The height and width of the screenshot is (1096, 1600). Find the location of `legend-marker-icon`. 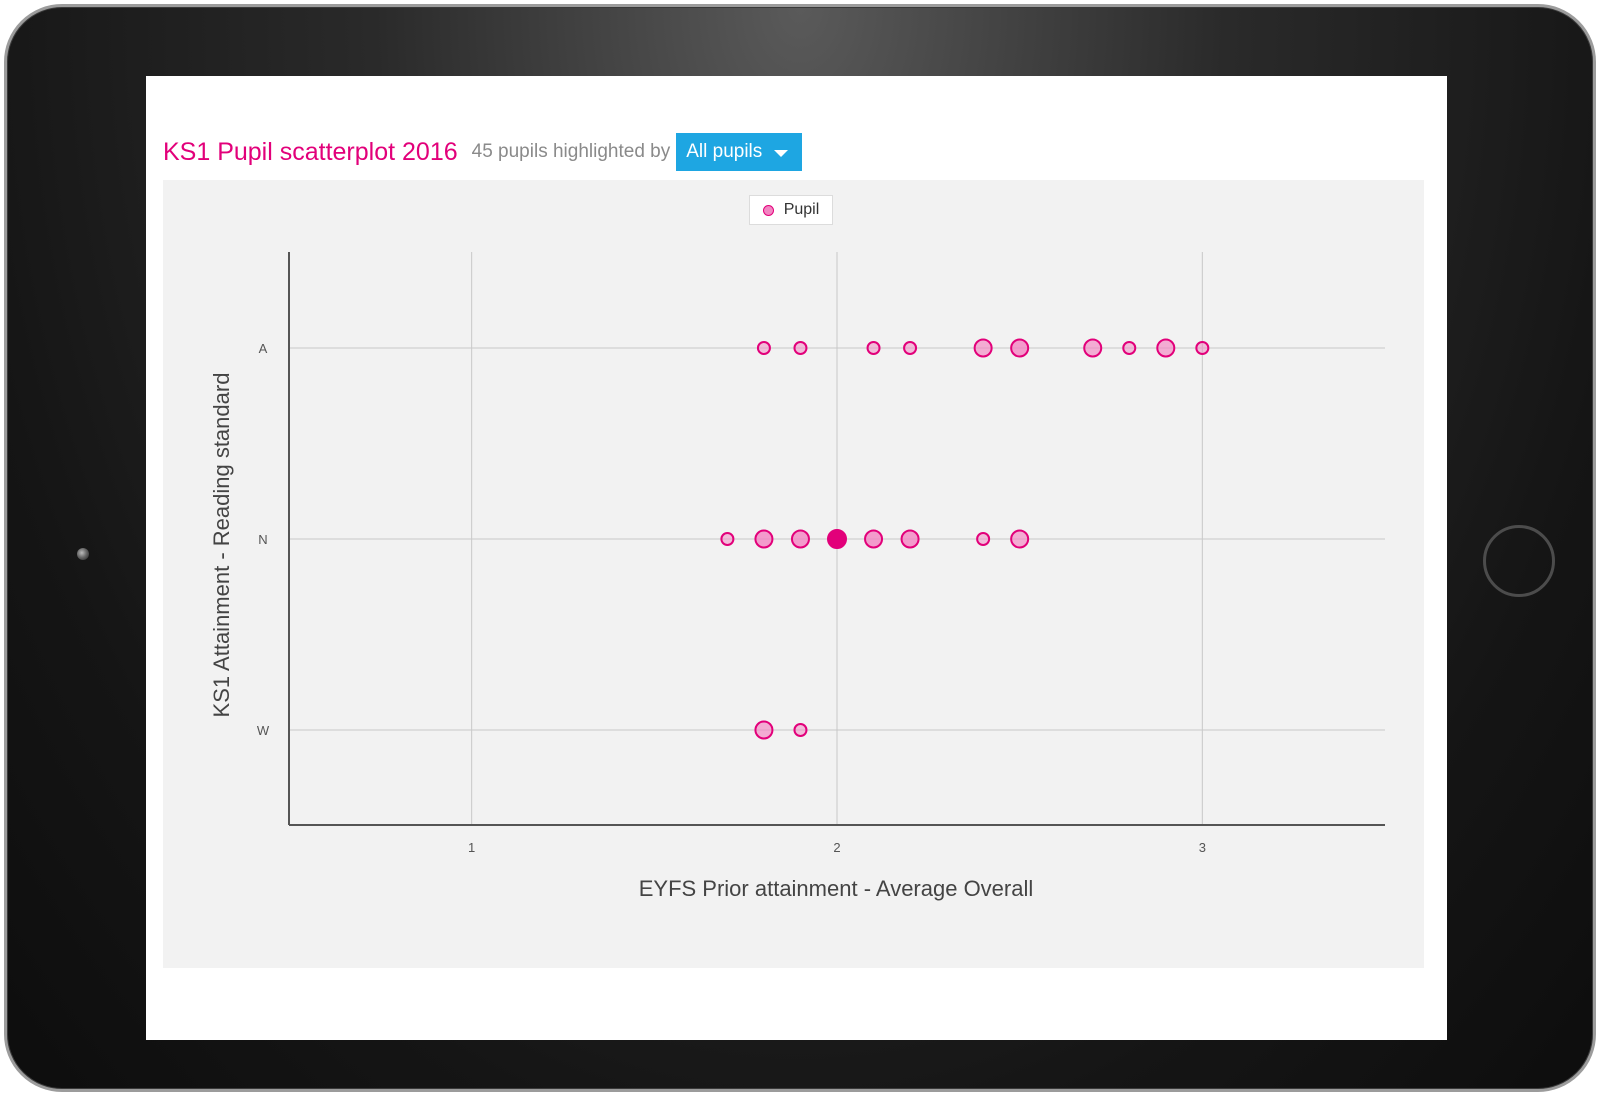

legend-marker-icon is located at coordinates (768, 210).